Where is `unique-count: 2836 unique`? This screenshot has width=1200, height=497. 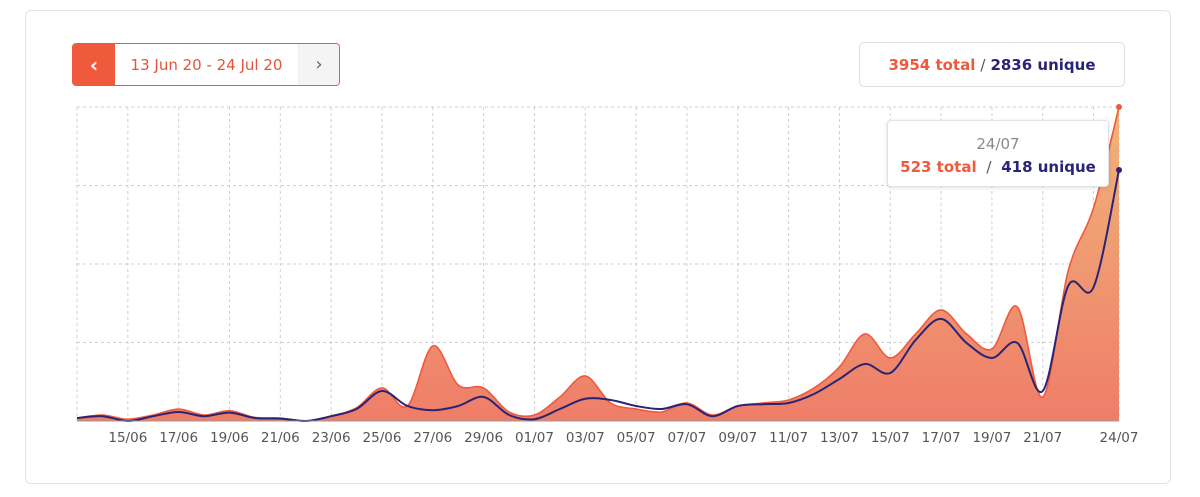 unique-count: 2836 unique is located at coordinates (1043, 64).